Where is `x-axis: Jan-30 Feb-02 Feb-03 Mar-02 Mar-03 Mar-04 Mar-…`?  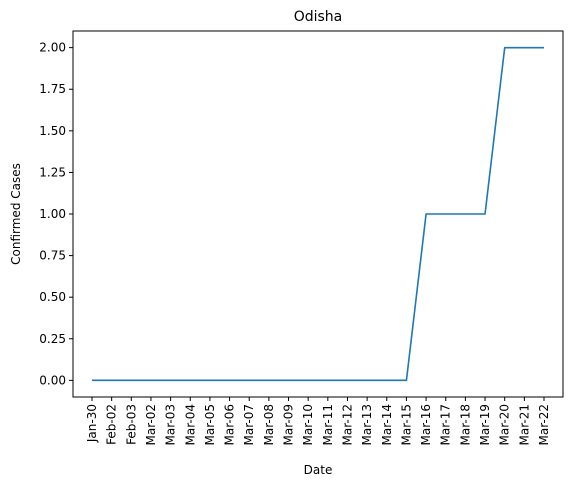 x-axis: Jan-30 Feb-02 Feb-03 Mar-02 Mar-03 Mar-04 Mar-… is located at coordinates (318, 421).